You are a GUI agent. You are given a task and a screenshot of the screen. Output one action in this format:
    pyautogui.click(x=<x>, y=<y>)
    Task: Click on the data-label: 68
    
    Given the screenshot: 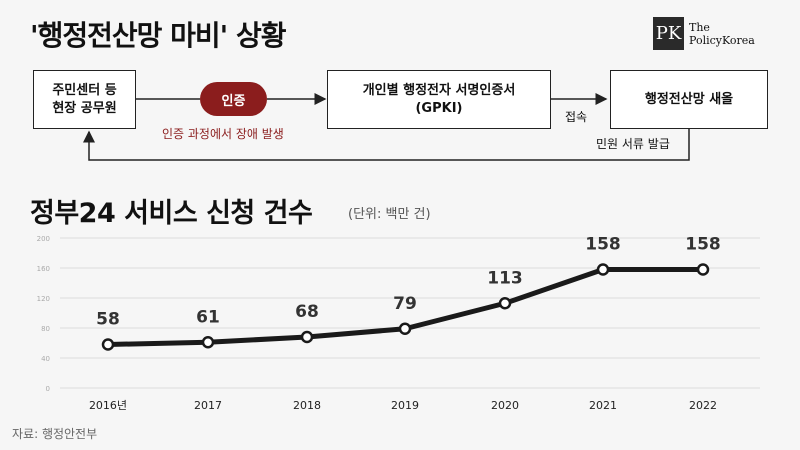 What is the action you would take?
    pyautogui.click(x=307, y=312)
    